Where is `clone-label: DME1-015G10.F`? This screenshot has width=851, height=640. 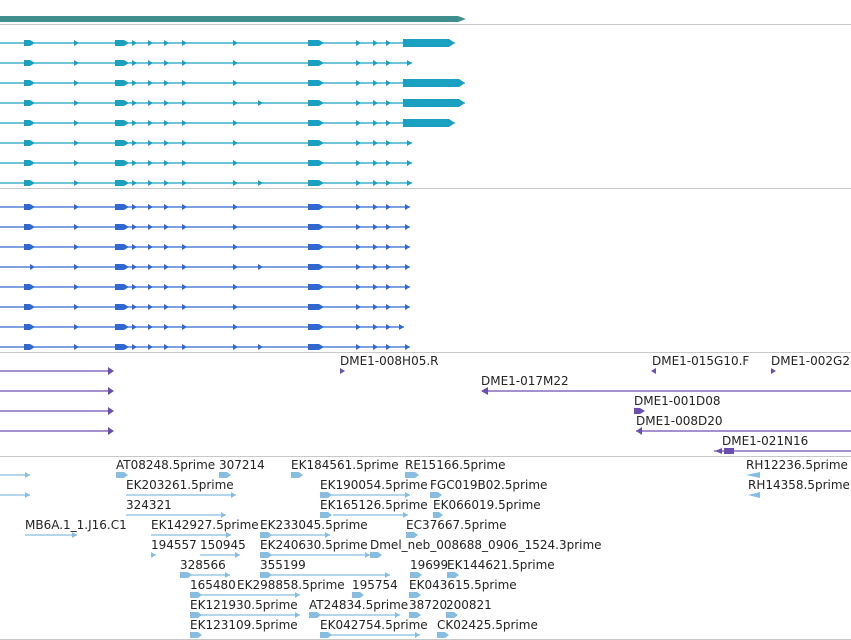
clone-label: DME1-015G10.F is located at coordinates (700, 361).